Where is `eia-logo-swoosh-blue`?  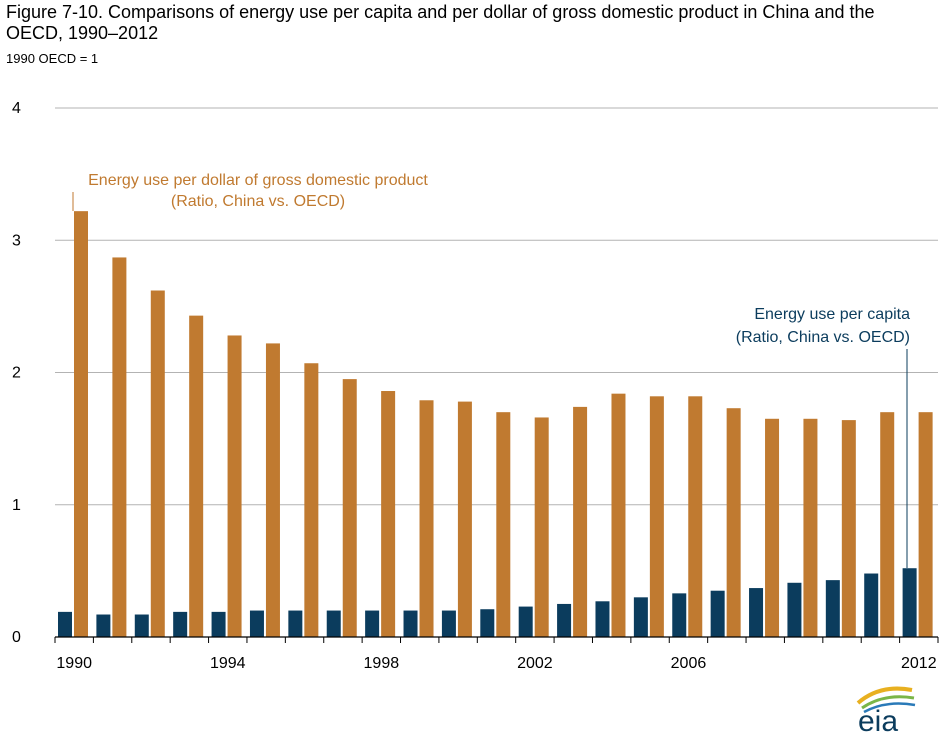 eia-logo-swoosh-blue is located at coordinates (889, 708).